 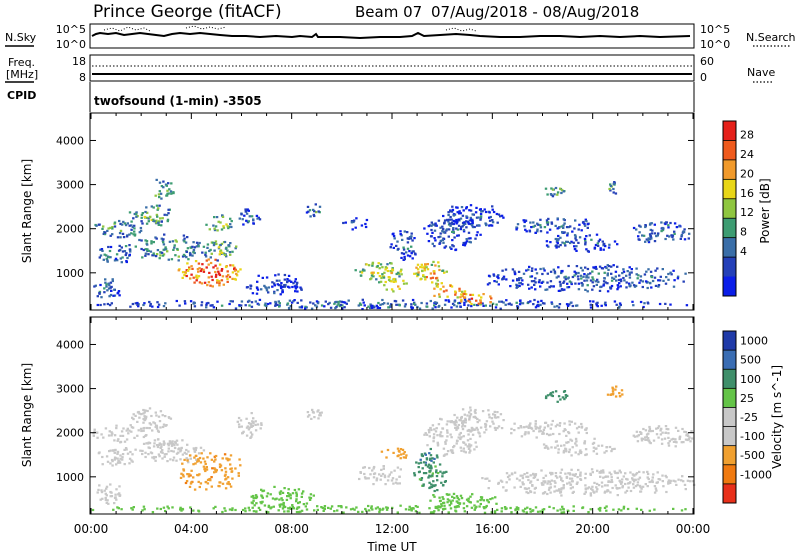 What do you see at coordinates (22, 74) in the screenshot?
I see `freq-unit: [MHz]` at bounding box center [22, 74].